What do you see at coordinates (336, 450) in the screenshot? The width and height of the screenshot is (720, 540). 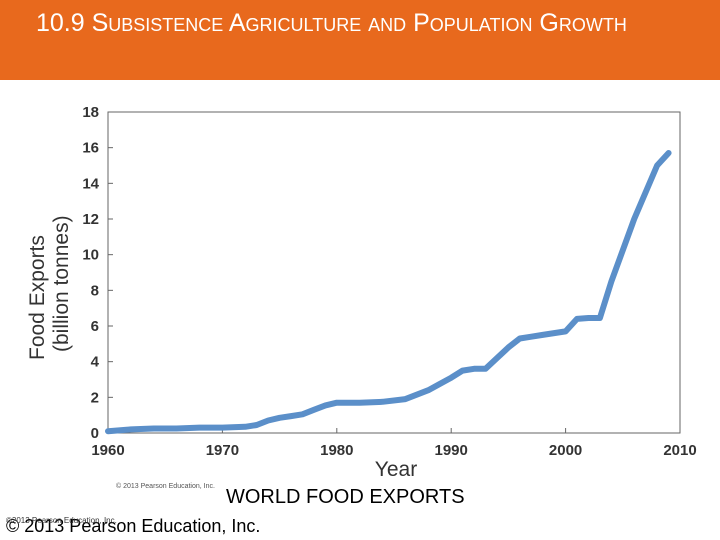 I see `x-tick-label: 1980` at bounding box center [336, 450].